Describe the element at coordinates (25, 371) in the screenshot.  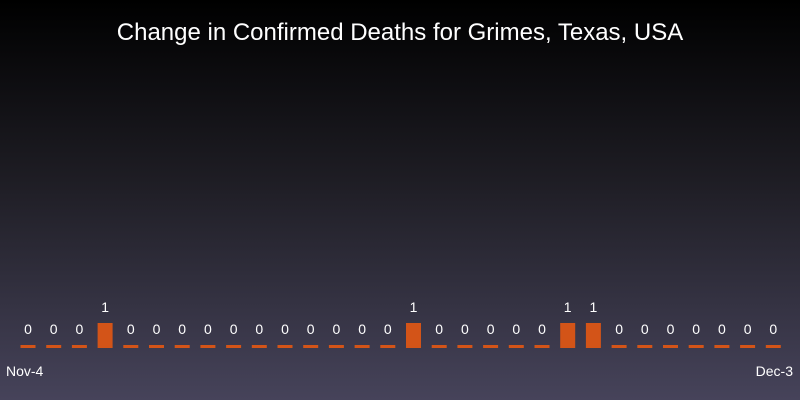
I see `x-axis-start-label: Nov-4` at that location.